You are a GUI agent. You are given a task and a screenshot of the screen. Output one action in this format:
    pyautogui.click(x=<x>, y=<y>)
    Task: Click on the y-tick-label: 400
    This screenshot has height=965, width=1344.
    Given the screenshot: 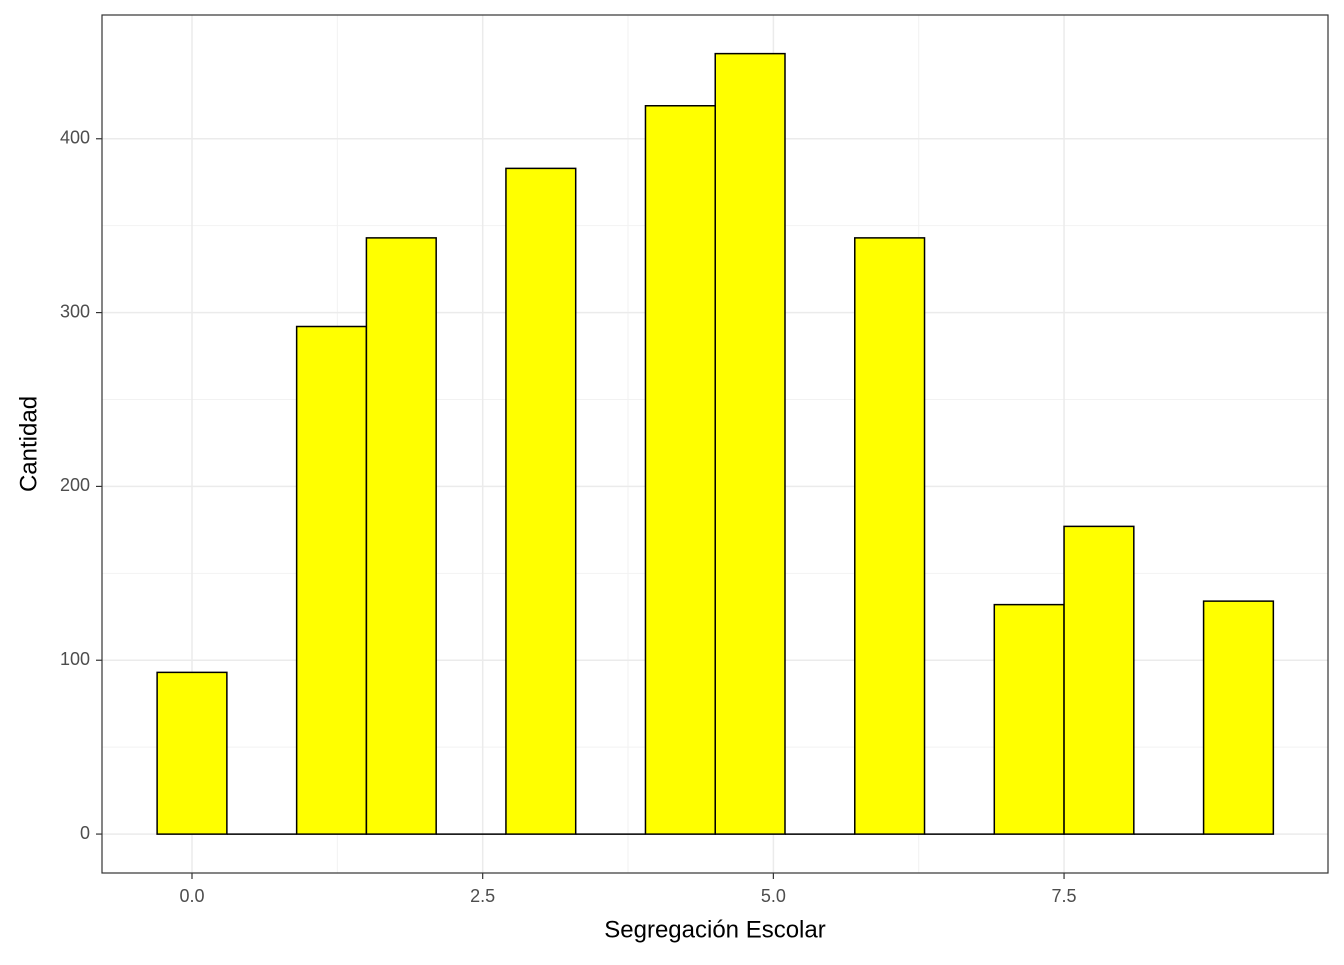 What is the action you would take?
    pyautogui.click(x=75, y=138)
    